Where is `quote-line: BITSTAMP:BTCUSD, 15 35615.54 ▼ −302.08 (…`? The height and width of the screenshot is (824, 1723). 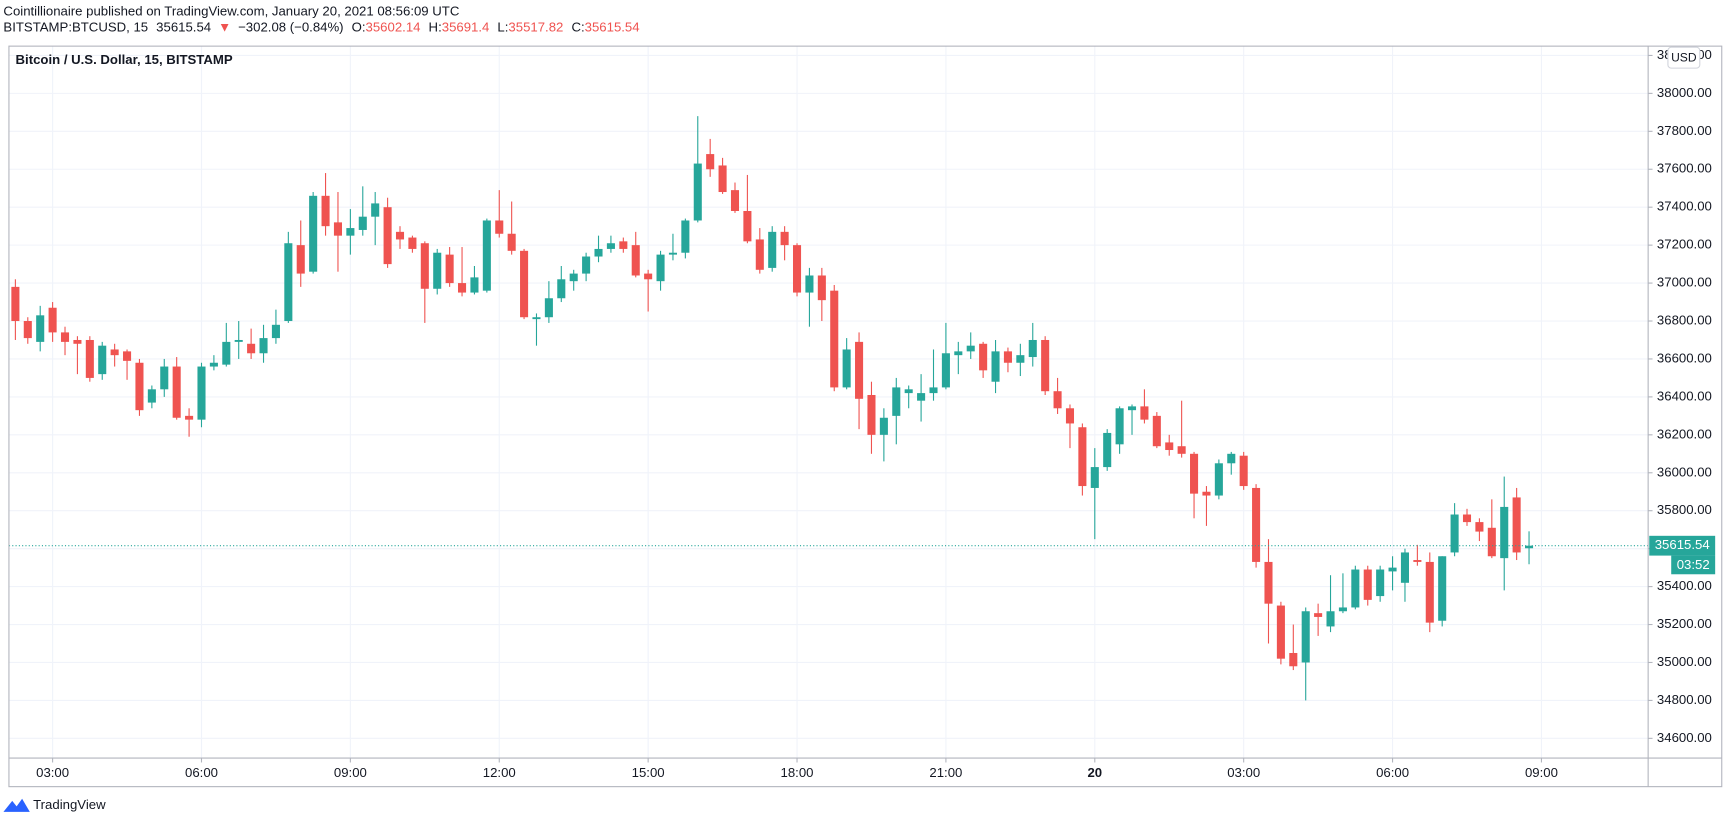 quote-line: BITSTAMP:BTCUSD, 15 35615.54 ▼ −302.08 (… is located at coordinates (321, 27).